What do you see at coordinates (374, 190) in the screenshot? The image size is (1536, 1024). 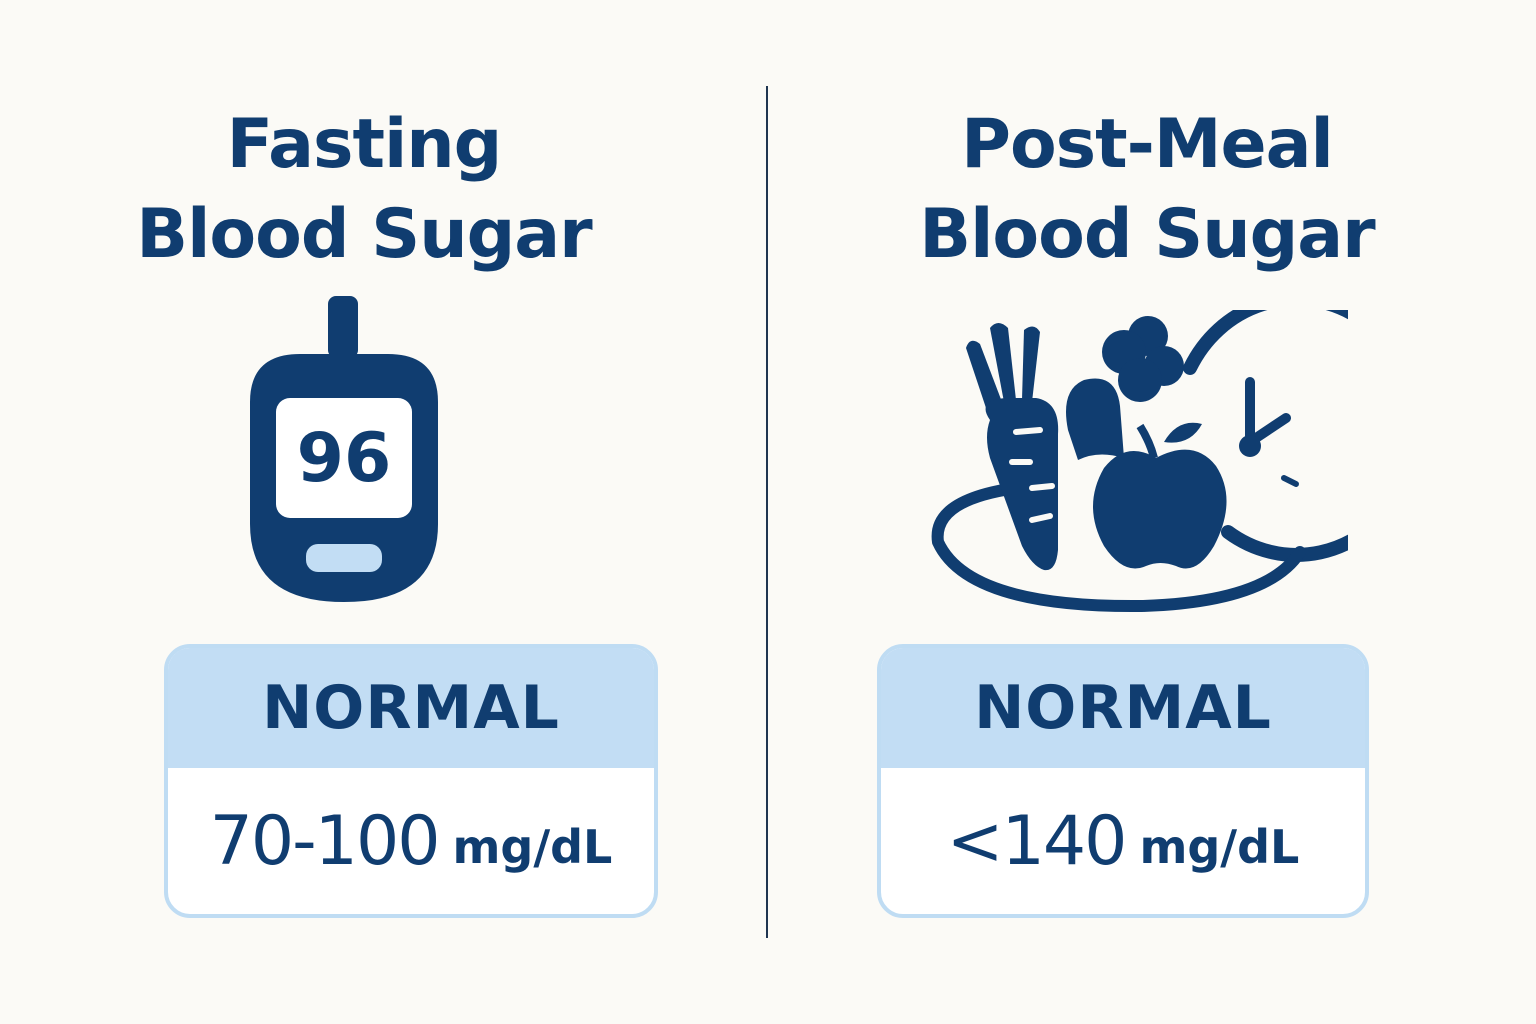 I see `fasting-title: Fasting Blood Sugar` at bounding box center [374, 190].